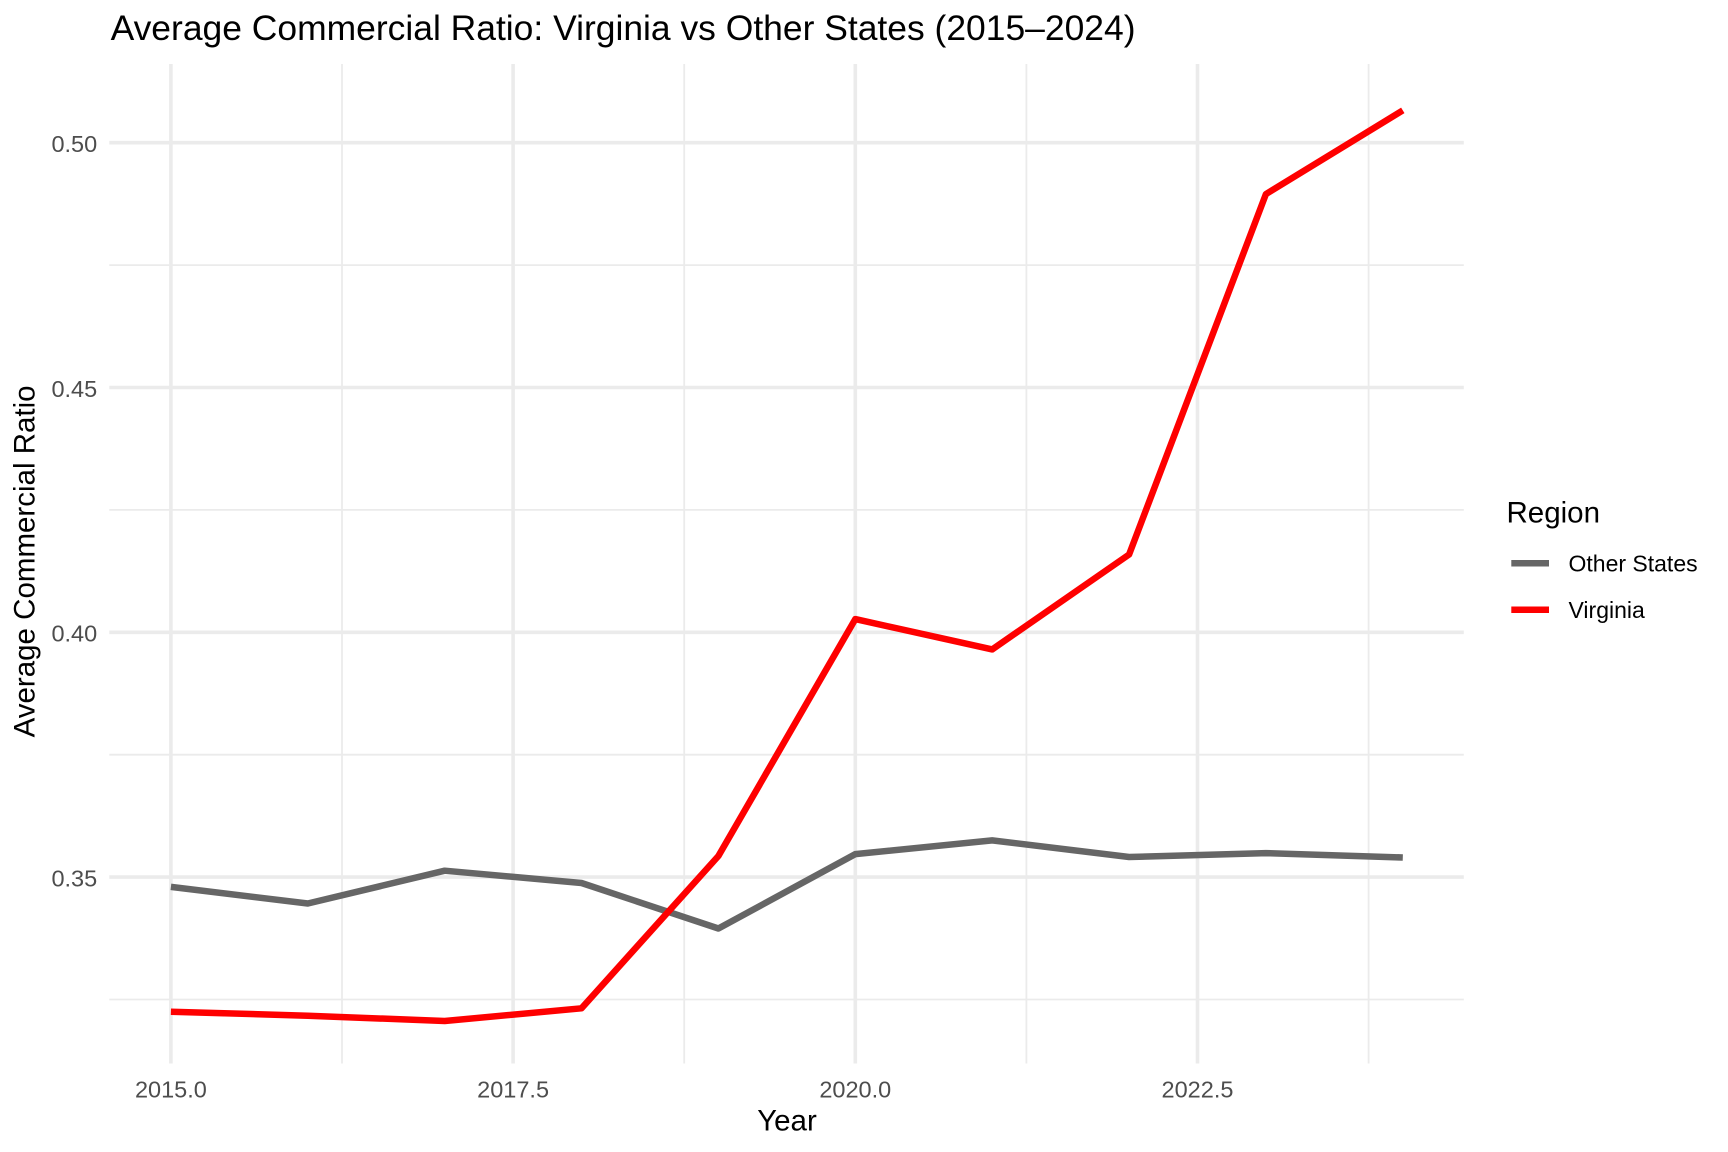  I want to click on svg-text: 2017.5, so click(513, 1090).